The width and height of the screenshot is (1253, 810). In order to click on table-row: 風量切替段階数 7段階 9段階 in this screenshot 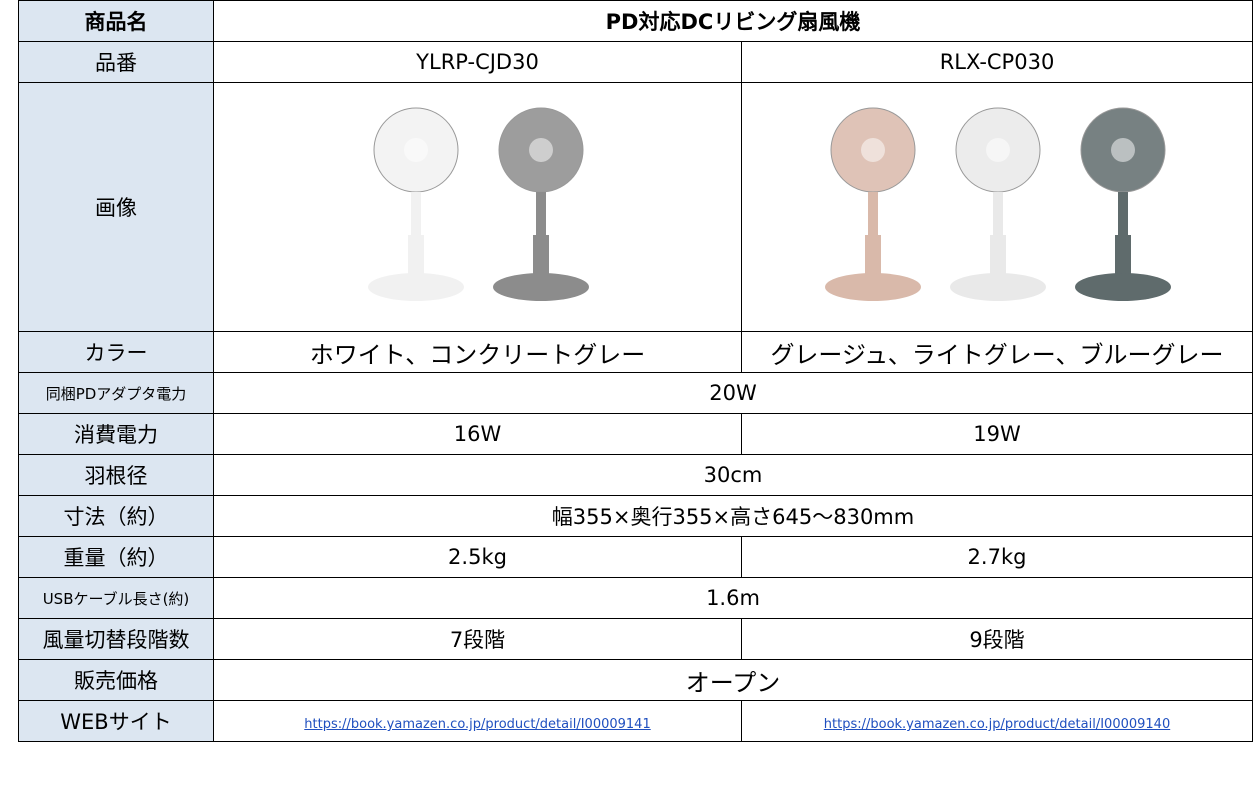, I will do `click(635, 639)`.